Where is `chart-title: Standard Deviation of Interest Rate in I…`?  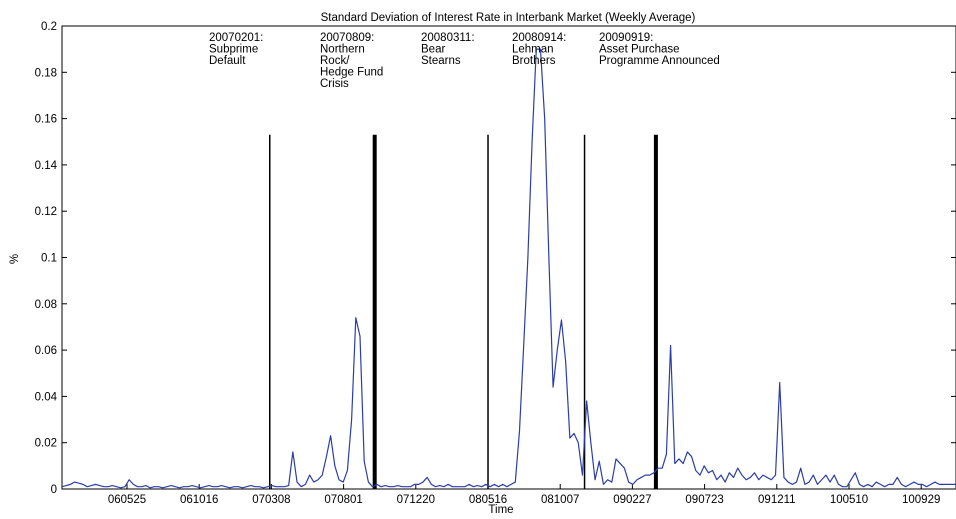
chart-title: Standard Deviation of Interest Rate in I… is located at coordinates (508, 18).